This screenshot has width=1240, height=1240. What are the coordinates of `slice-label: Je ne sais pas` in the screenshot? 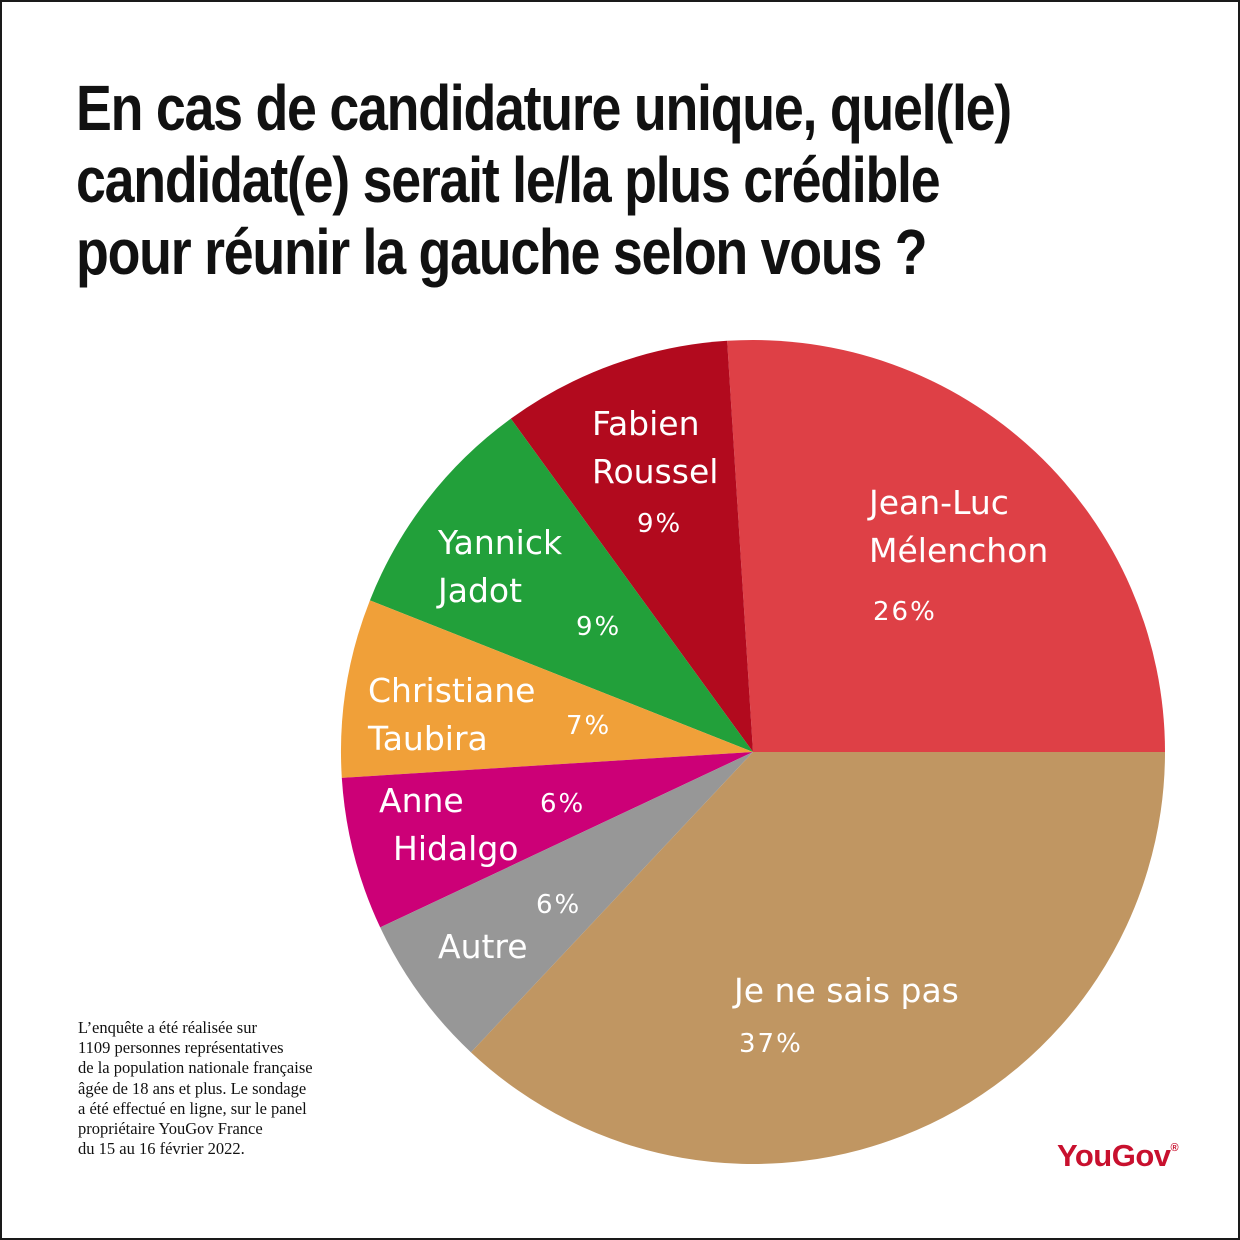 It's located at (845, 990).